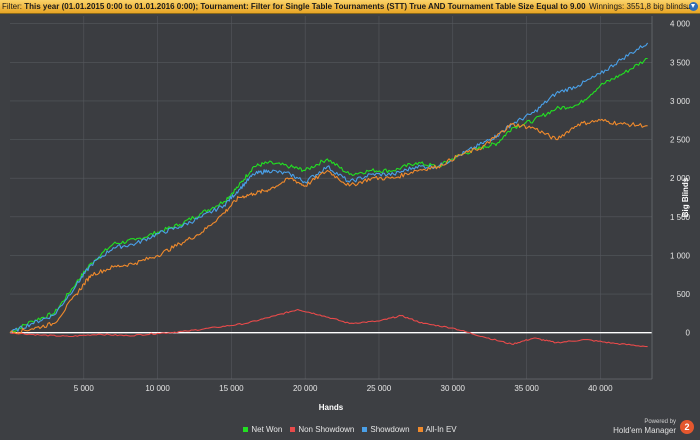  Describe the element at coordinates (157, 388) in the screenshot. I see `x-tick-label: 10 000` at that location.